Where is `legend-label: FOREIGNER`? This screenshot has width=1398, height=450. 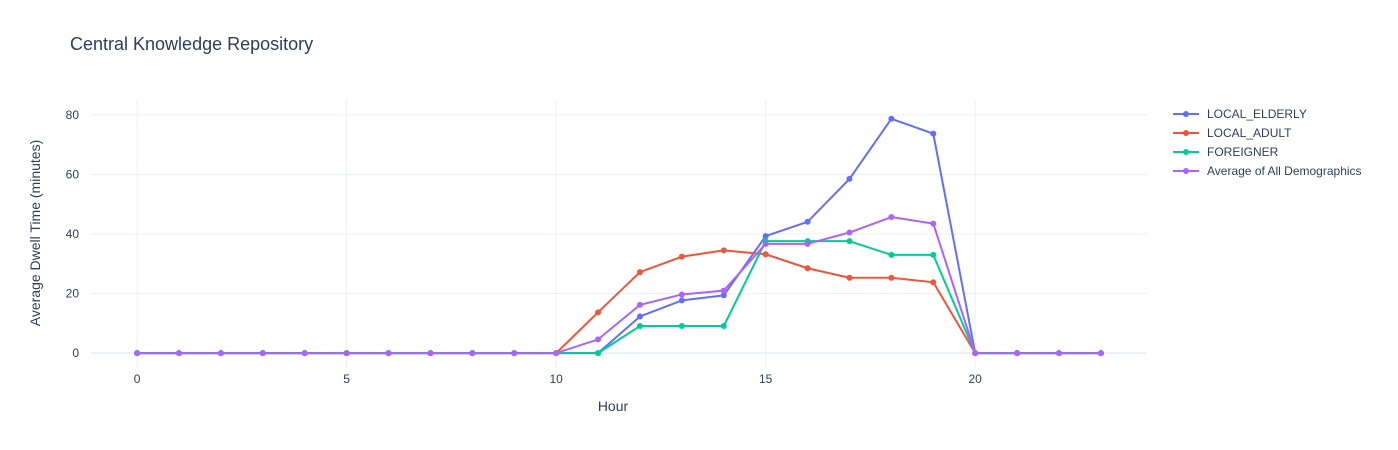
legend-label: FOREIGNER is located at coordinates (1243, 152).